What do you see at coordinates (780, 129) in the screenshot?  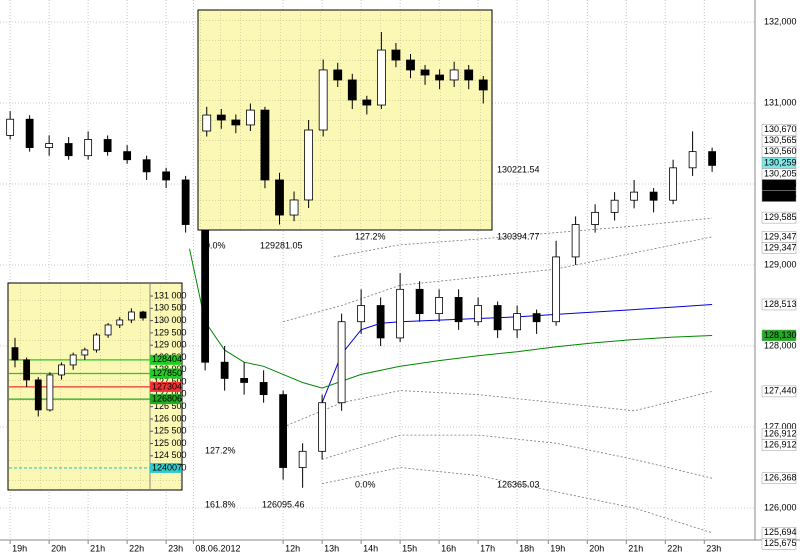 I see `price-tag-label: 130,670` at bounding box center [780, 129].